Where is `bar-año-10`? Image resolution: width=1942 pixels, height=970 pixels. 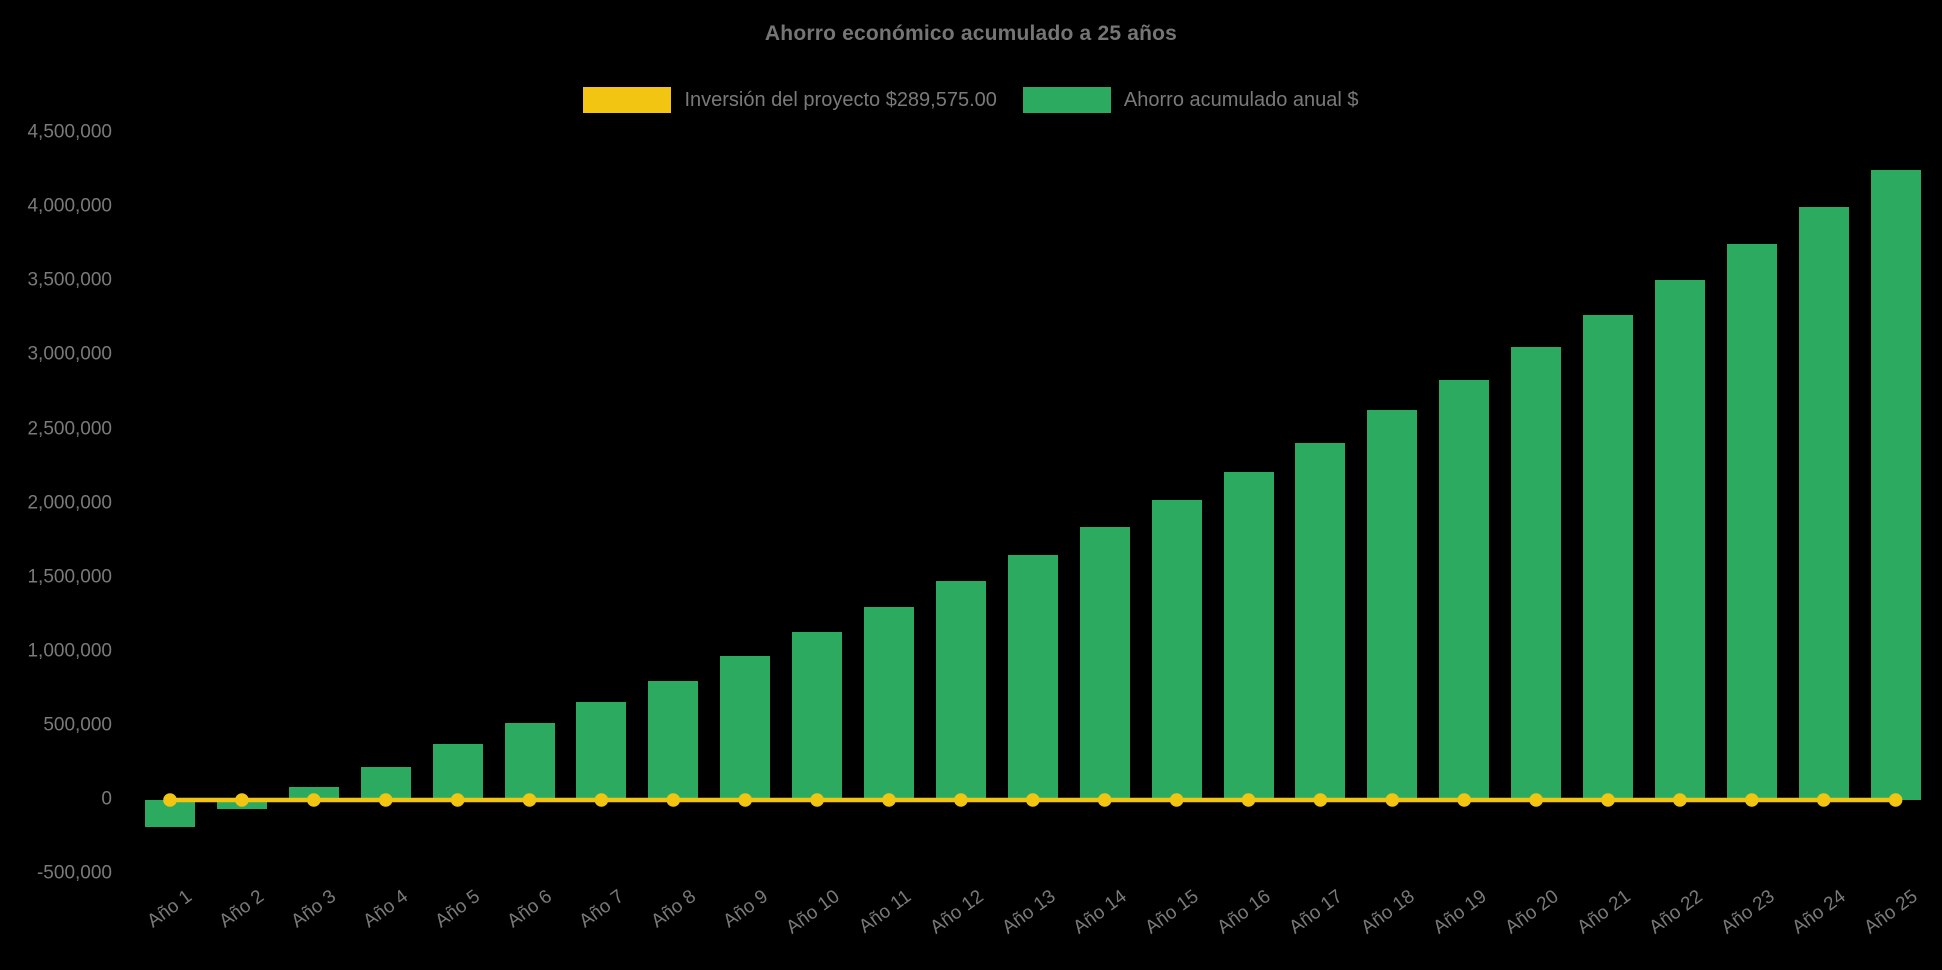 bar-año-10 is located at coordinates (817, 715).